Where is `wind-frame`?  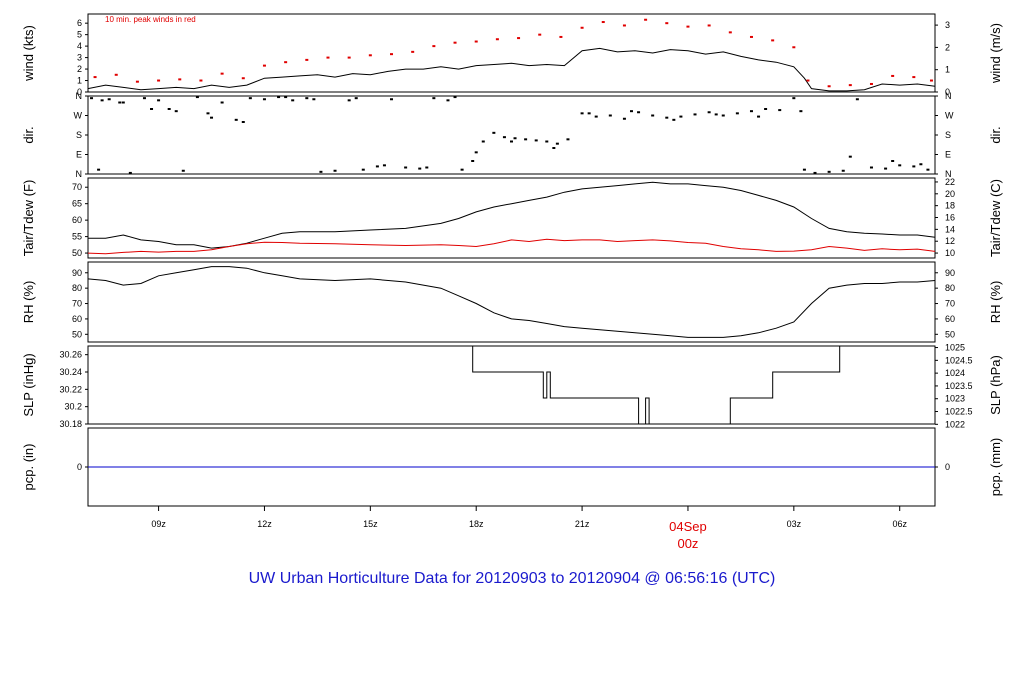
wind-frame is located at coordinates (511, 53).